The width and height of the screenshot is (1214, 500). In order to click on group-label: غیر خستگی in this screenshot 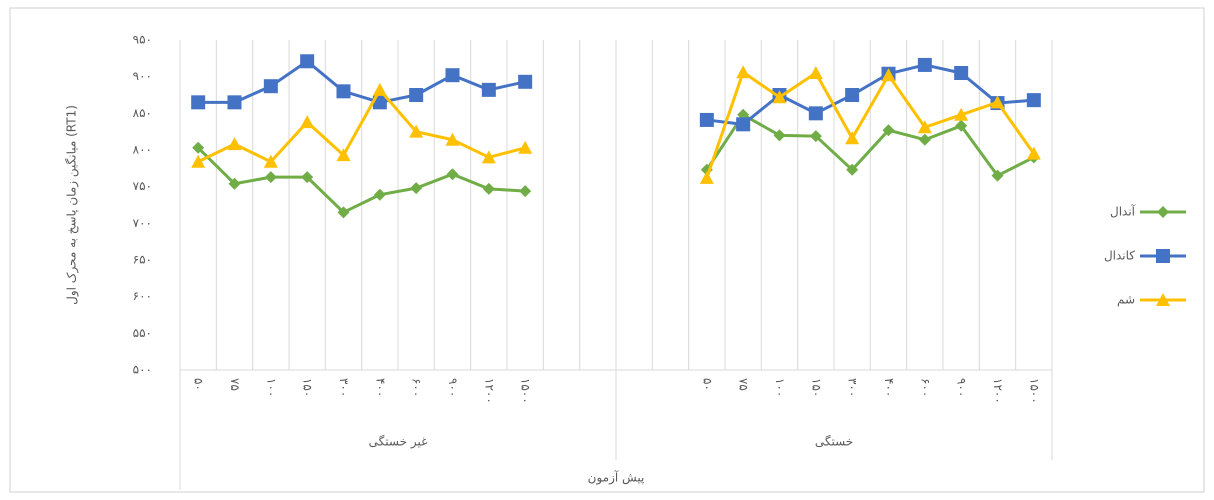, I will do `click(398, 442)`.